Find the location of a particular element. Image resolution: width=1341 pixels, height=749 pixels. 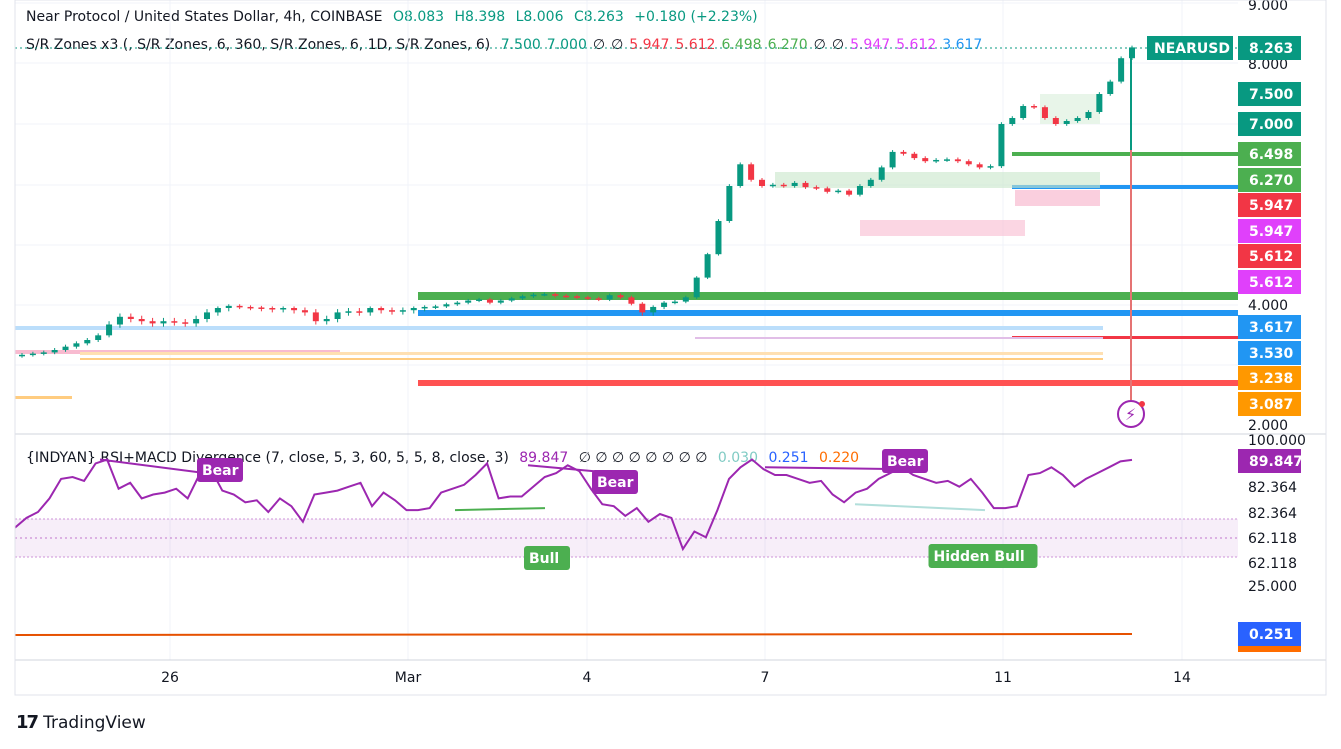

last-price-bg is located at coordinates (1269, 48).